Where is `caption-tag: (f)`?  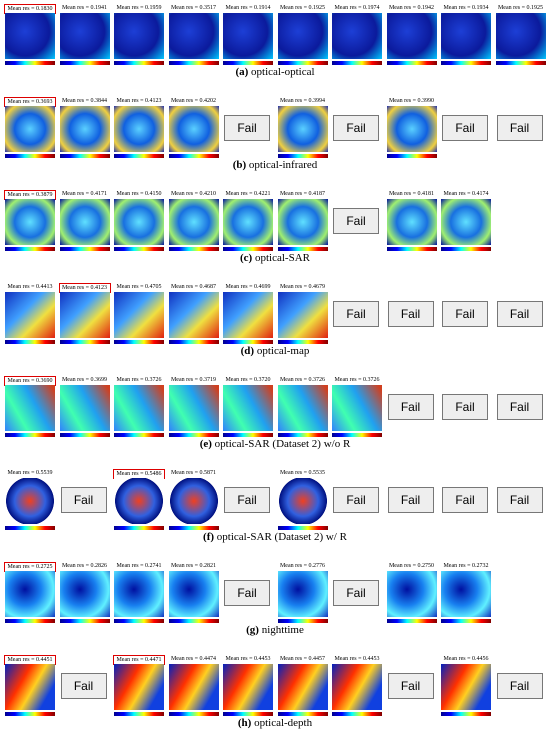
caption-tag: (f) is located at coordinates (209, 537).